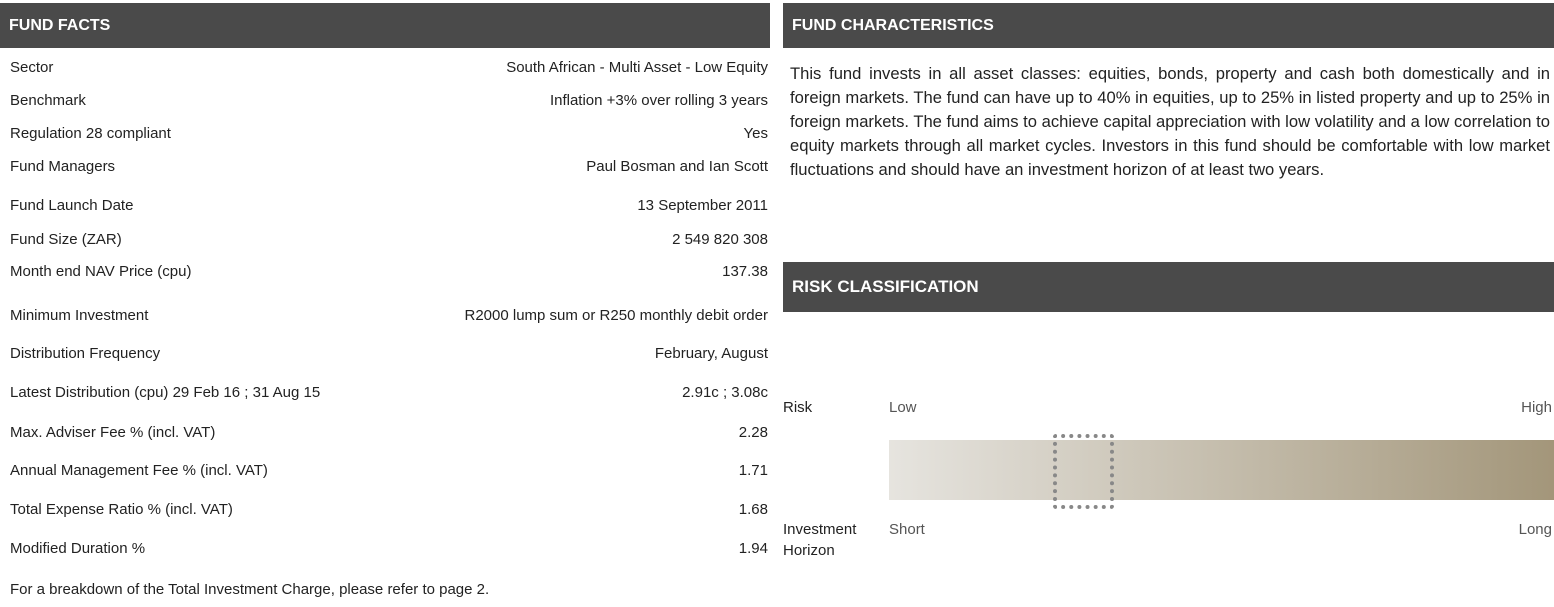 Image resolution: width=1554 pixels, height=607 pixels. Describe the element at coordinates (66, 239) in the screenshot. I see `fact-label: Fund Size (ZAR)` at that location.